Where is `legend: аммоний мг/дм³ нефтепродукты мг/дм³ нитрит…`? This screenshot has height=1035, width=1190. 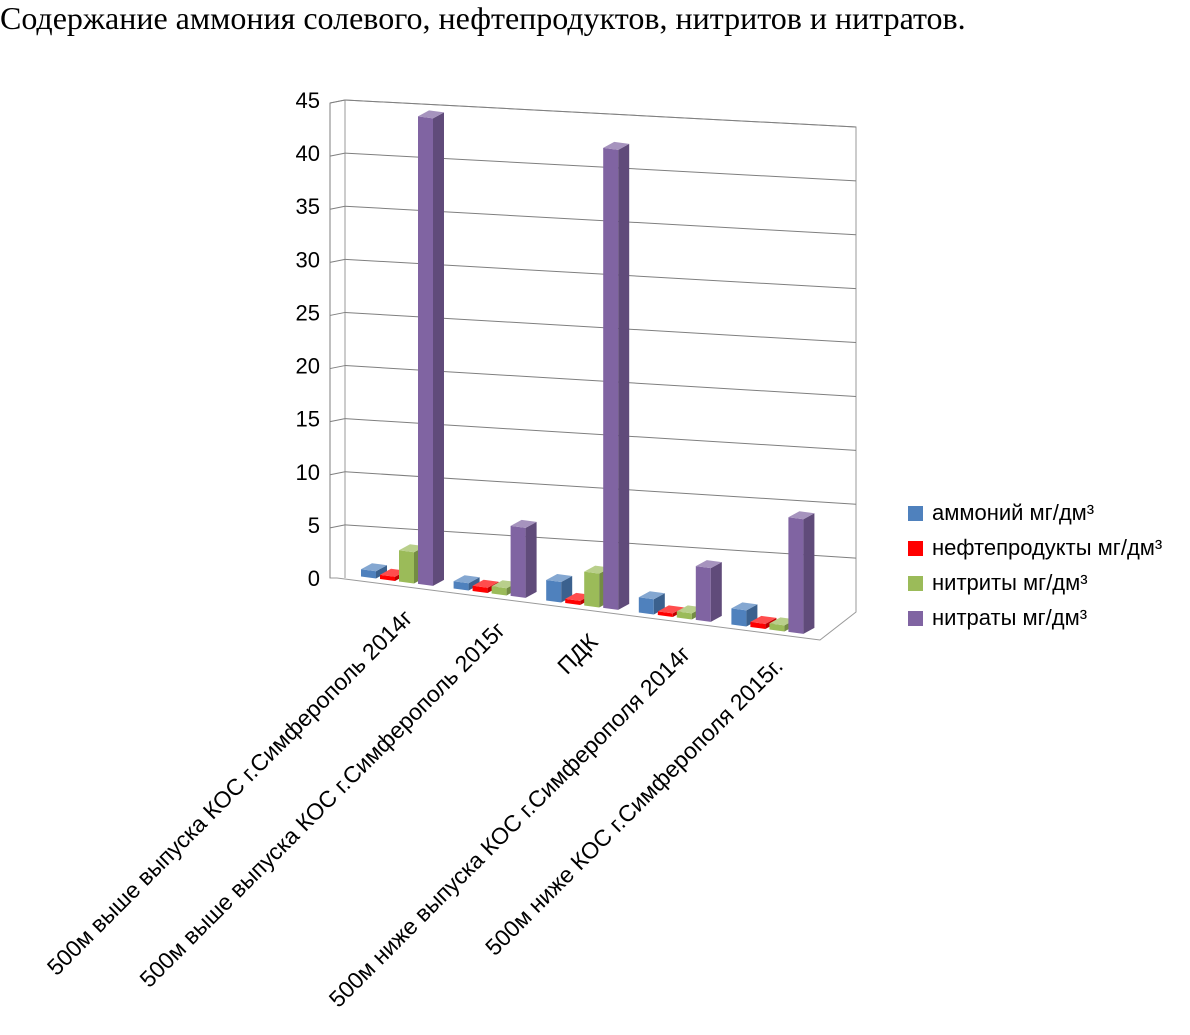
legend: аммоний мг/дм³ нефтепродукты мг/дм³ нитрит… is located at coordinates (1035, 565).